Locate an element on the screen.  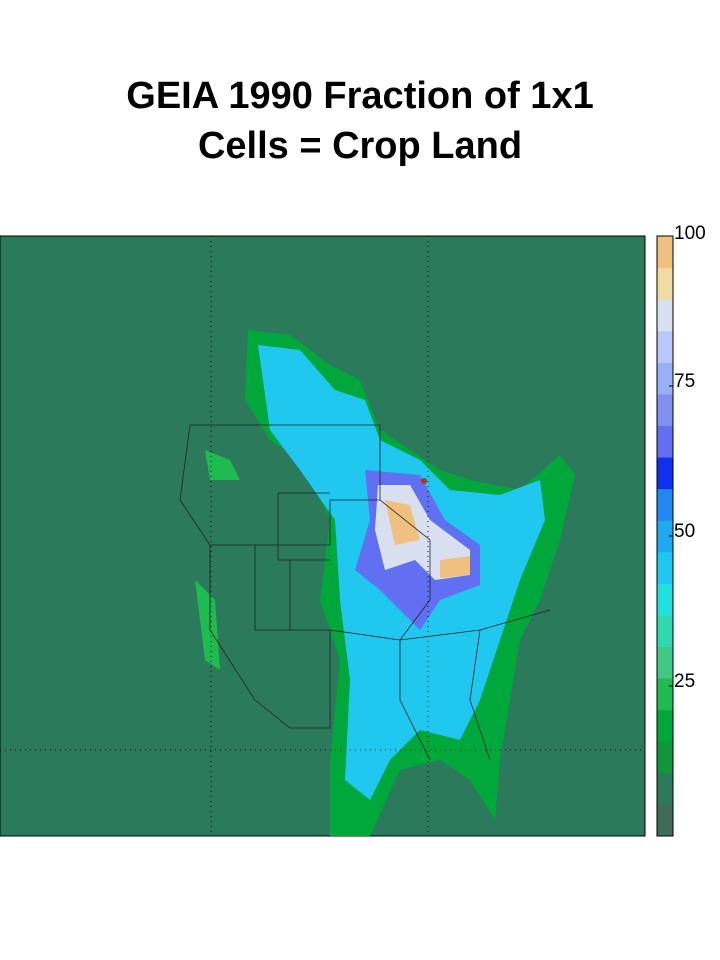
colorbar-label: 50 is located at coordinates (684, 531).